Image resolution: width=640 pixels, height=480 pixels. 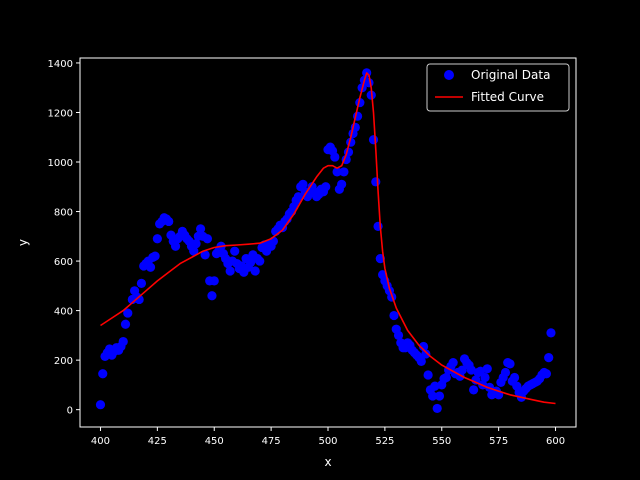 What do you see at coordinates (510, 75) in the screenshot?
I see `legend-label-original-data: Original Data` at bounding box center [510, 75].